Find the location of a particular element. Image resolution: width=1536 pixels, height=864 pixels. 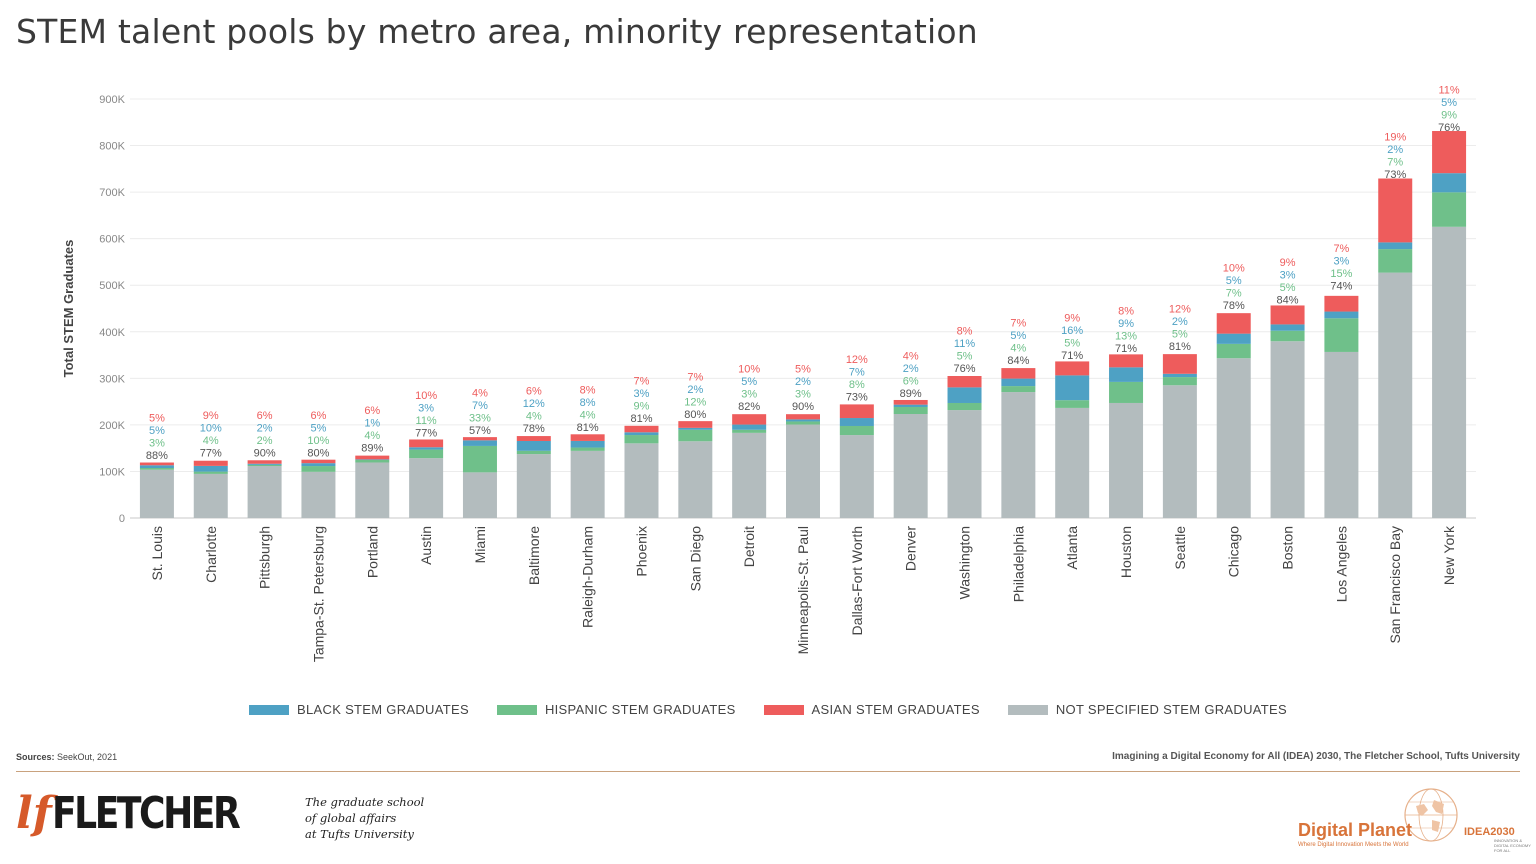

y-tick-label: 500K is located at coordinates (112, 286).